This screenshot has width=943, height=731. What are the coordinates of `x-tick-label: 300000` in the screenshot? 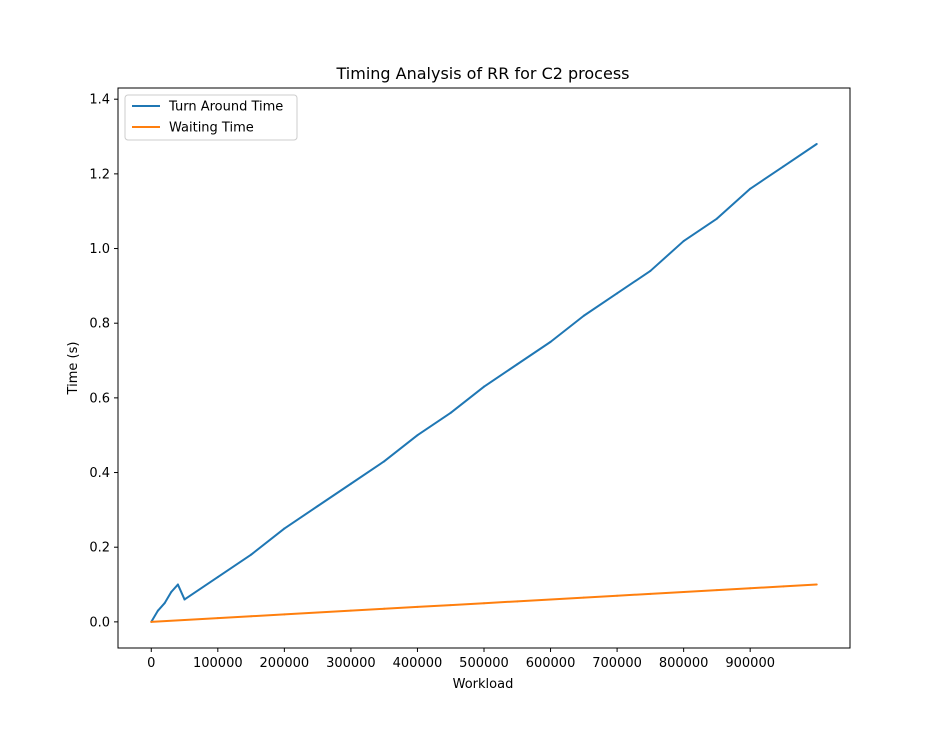 It's located at (351, 663).